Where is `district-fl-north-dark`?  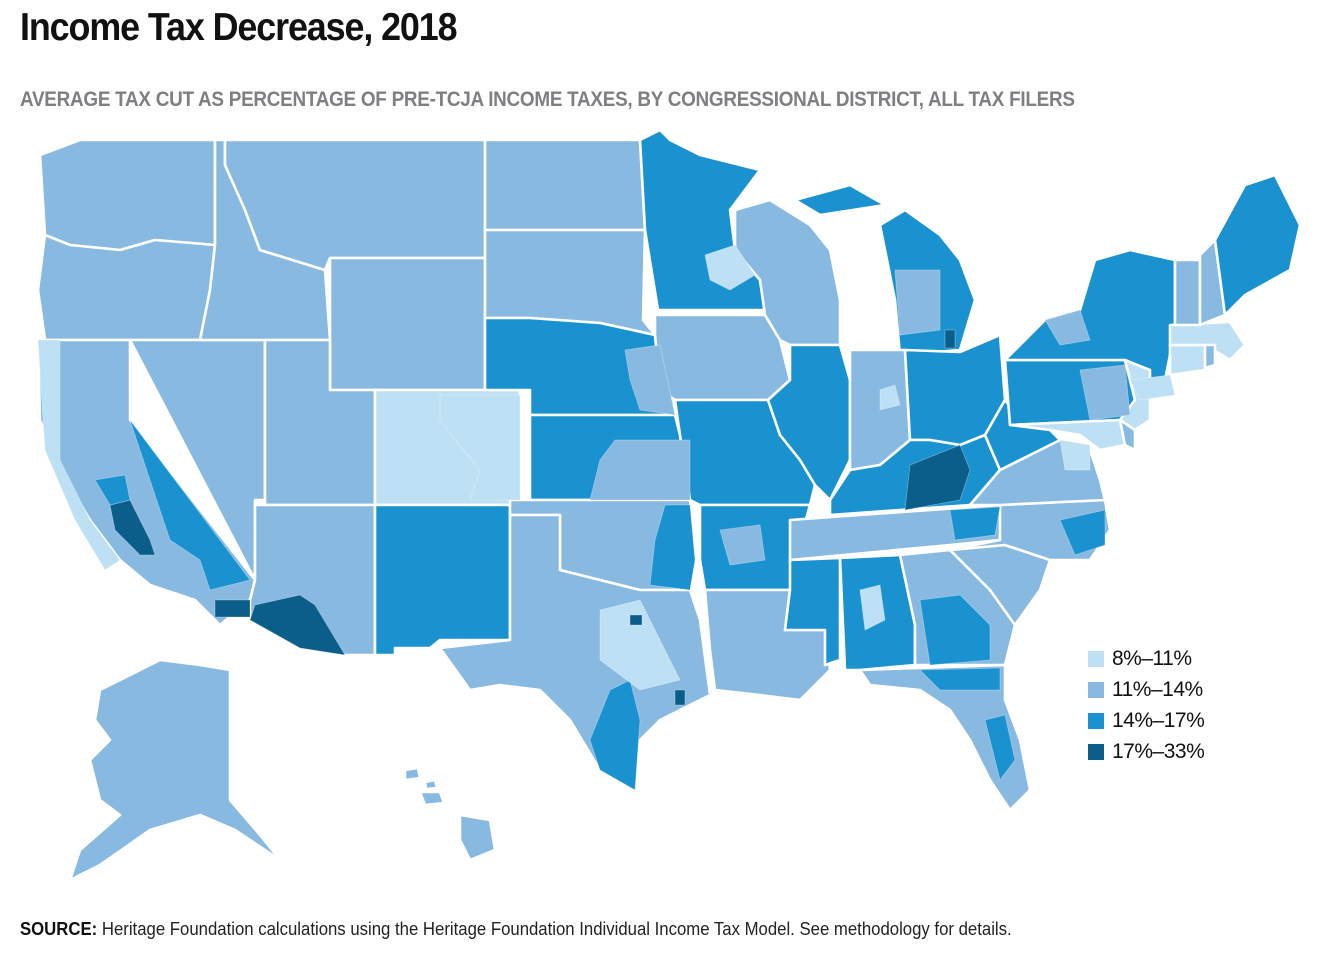 district-fl-north-dark is located at coordinates (960, 679).